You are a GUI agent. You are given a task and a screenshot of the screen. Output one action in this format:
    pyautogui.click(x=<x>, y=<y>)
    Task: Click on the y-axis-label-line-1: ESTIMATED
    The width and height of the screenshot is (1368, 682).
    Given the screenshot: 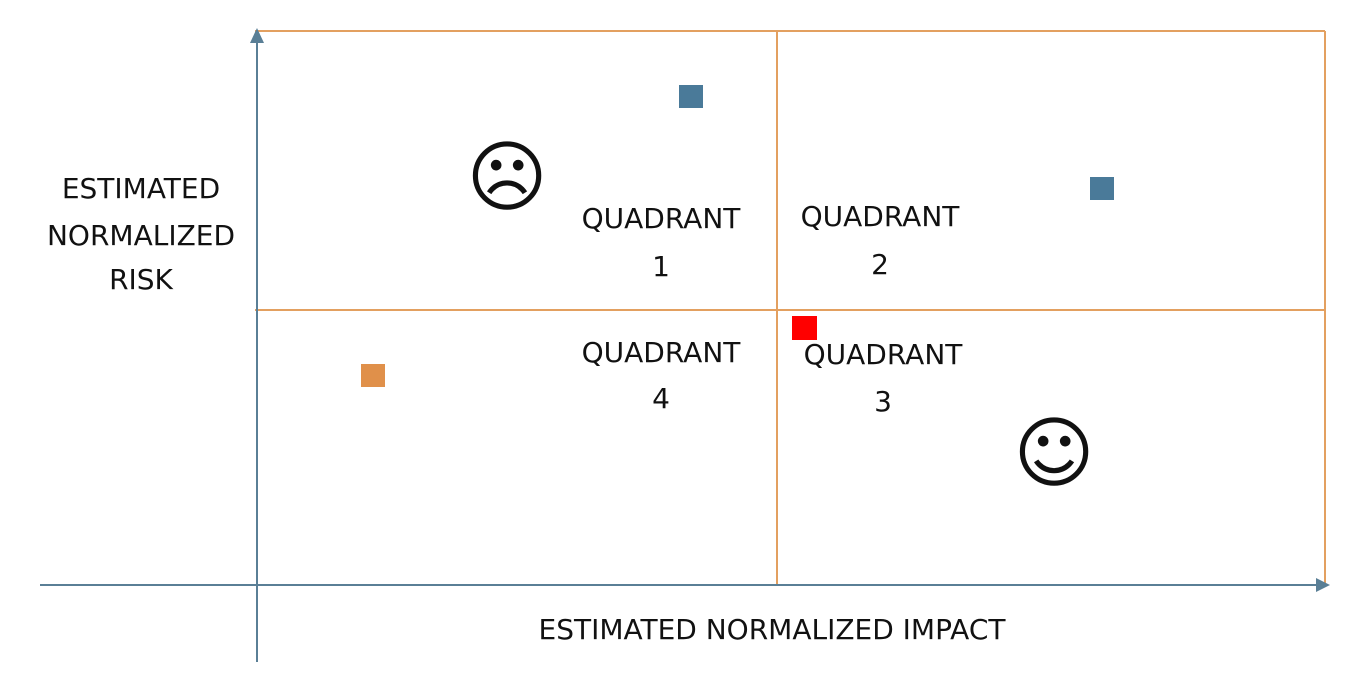 What is the action you would take?
    pyautogui.click(x=141, y=188)
    